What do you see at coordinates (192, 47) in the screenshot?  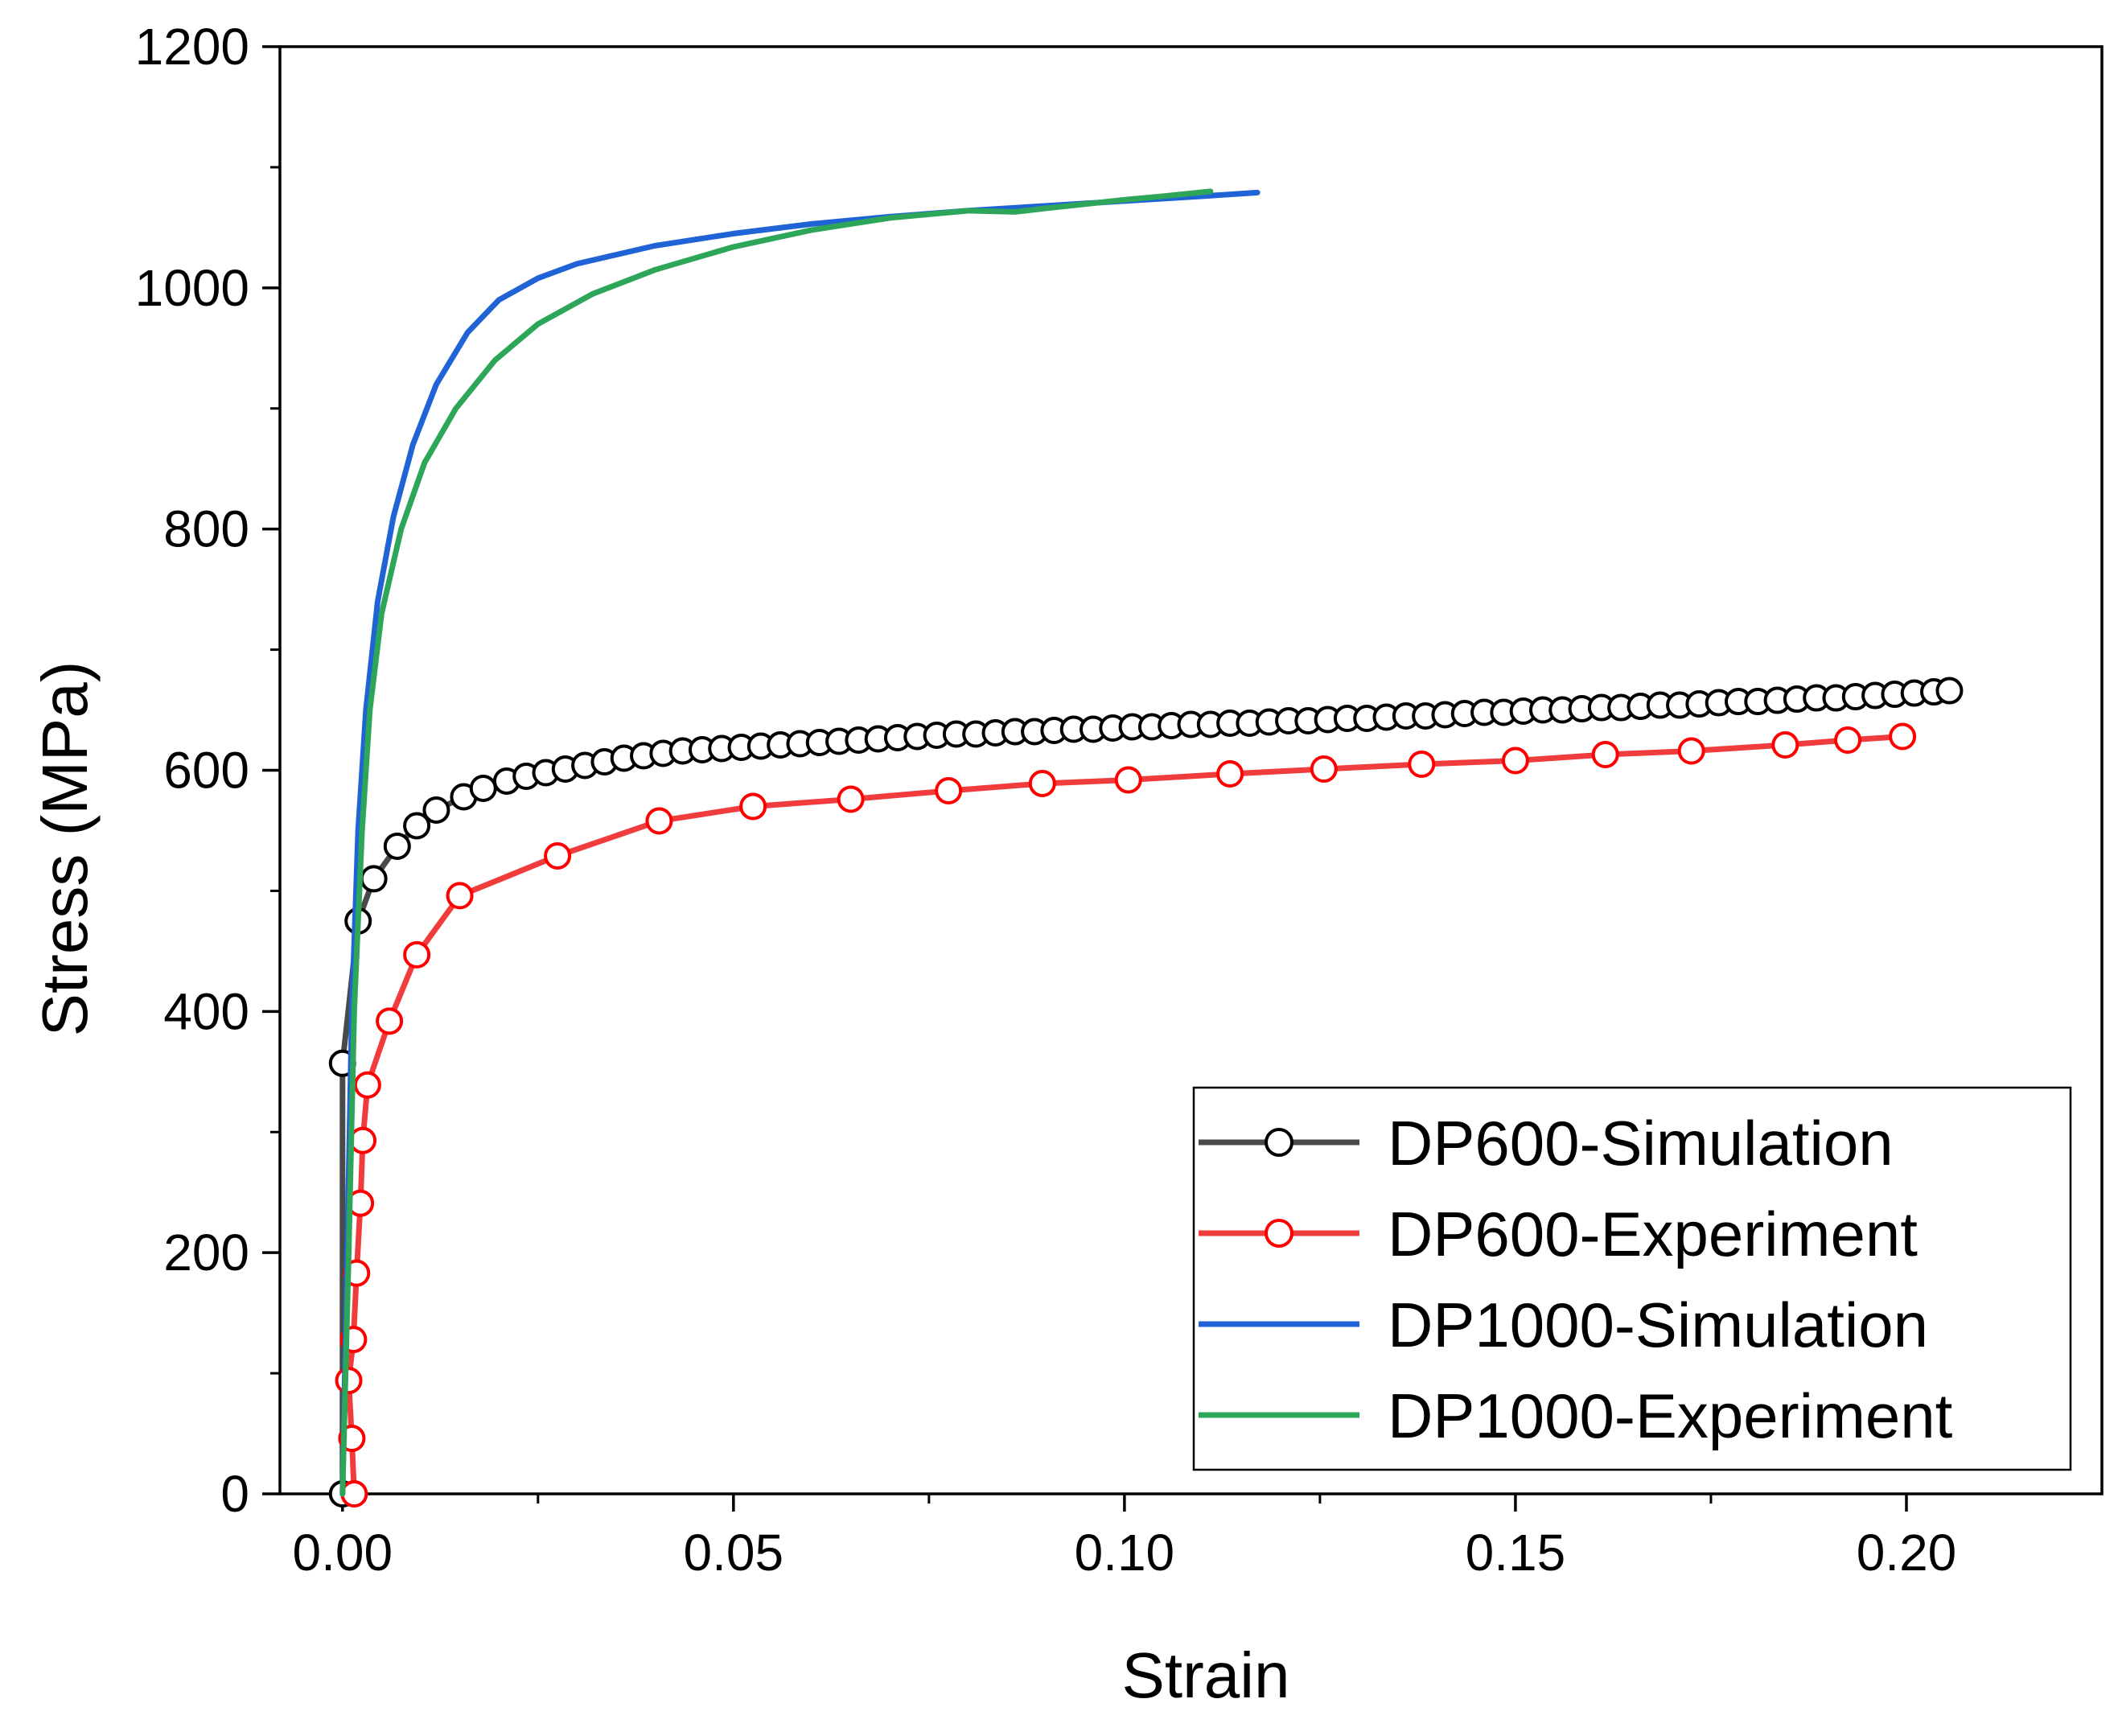 I see `y-tick-label: 1200` at bounding box center [192, 47].